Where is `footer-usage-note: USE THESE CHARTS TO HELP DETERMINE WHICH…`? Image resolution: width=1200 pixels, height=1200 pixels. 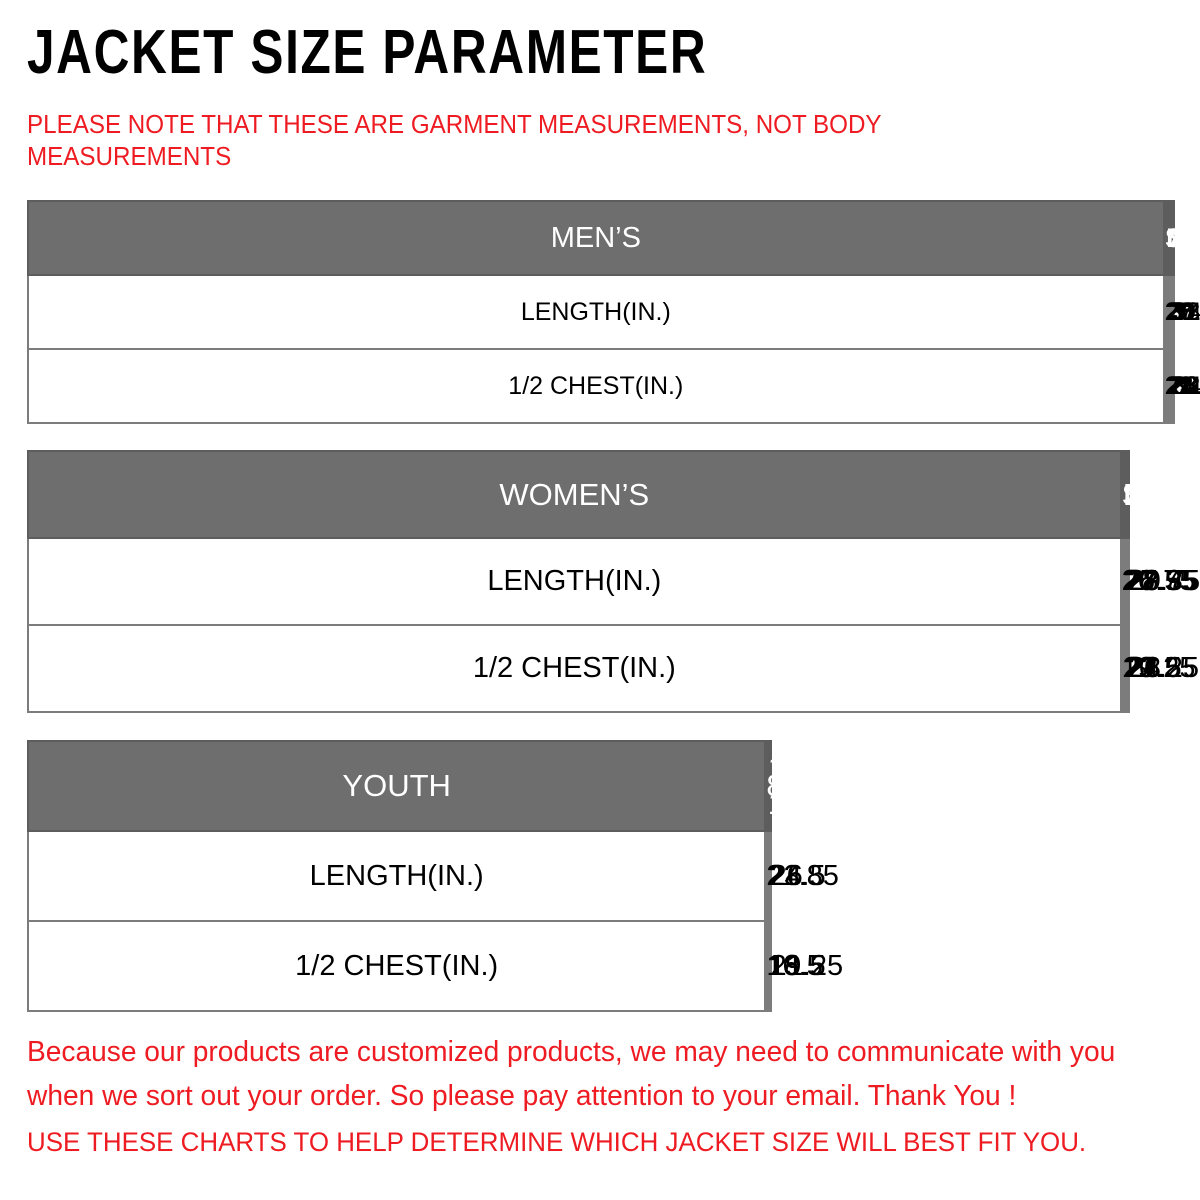
footer-usage-note: USE THESE CHARTS TO HELP DETERMINE WHICH… is located at coordinates (557, 1142).